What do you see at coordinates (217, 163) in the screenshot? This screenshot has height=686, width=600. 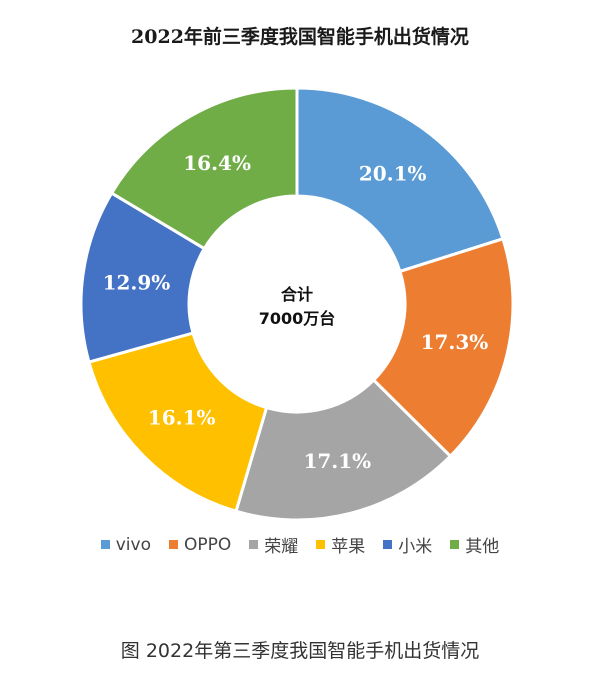 I see `slice-value-label-5: 16.4%` at bounding box center [217, 163].